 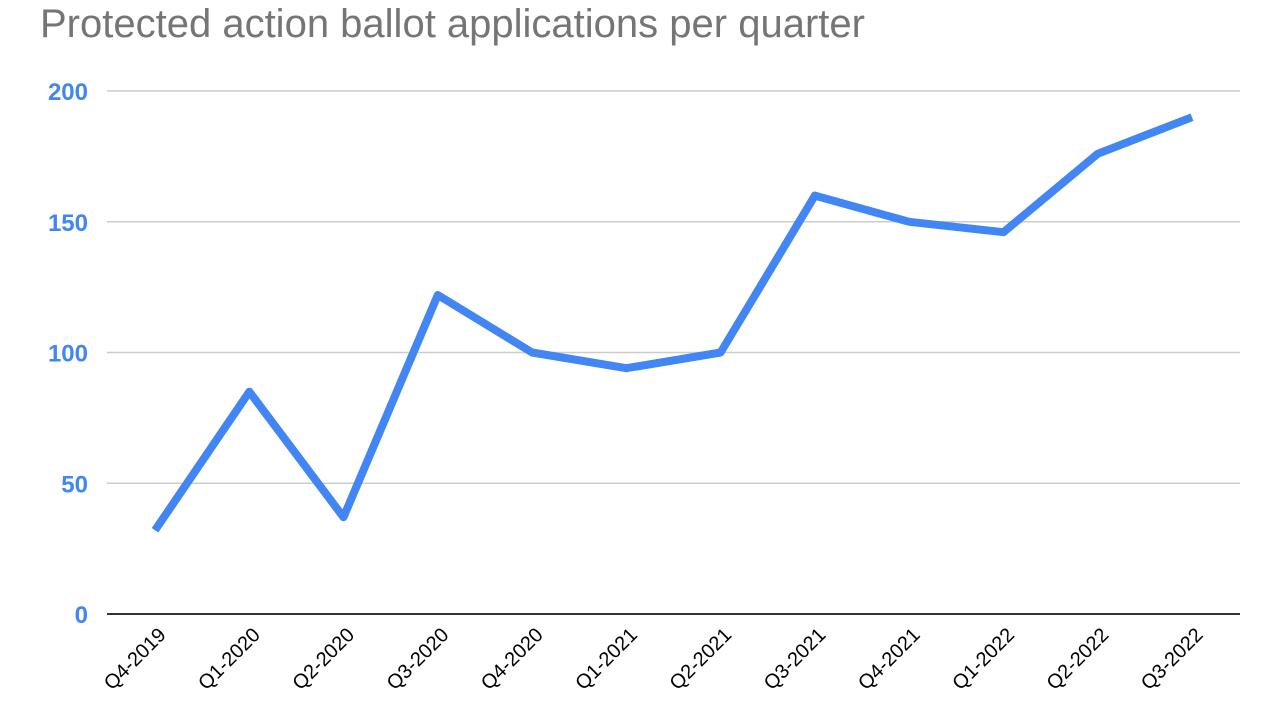 I want to click on x-tick-label: Q4-2021, so click(x=889, y=659).